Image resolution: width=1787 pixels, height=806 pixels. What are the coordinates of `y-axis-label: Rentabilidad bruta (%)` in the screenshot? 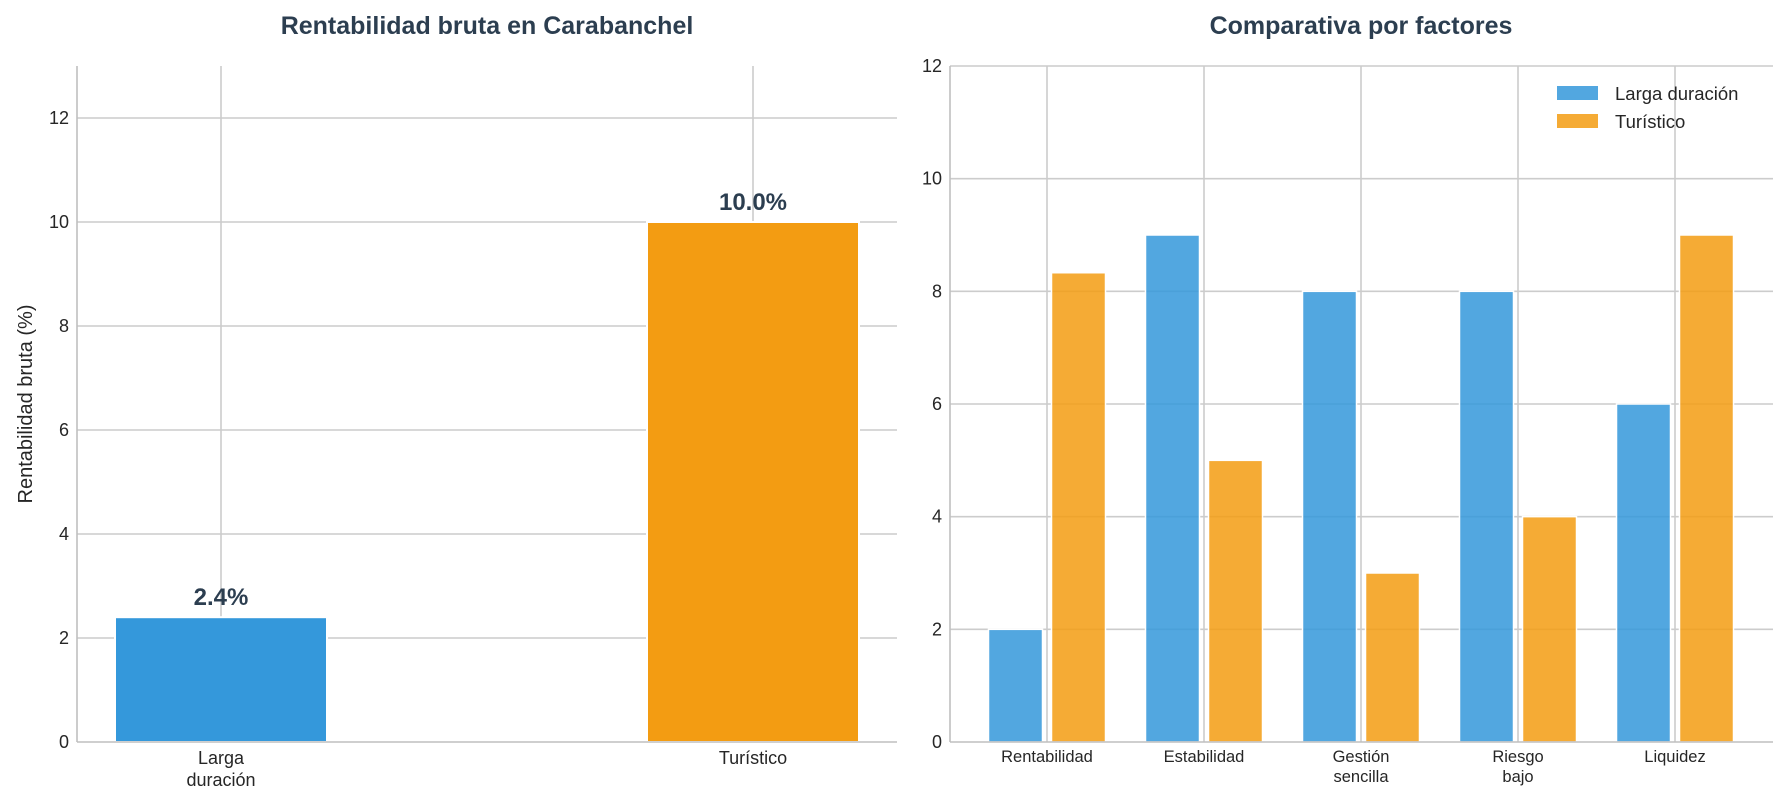 It's located at (26, 404).